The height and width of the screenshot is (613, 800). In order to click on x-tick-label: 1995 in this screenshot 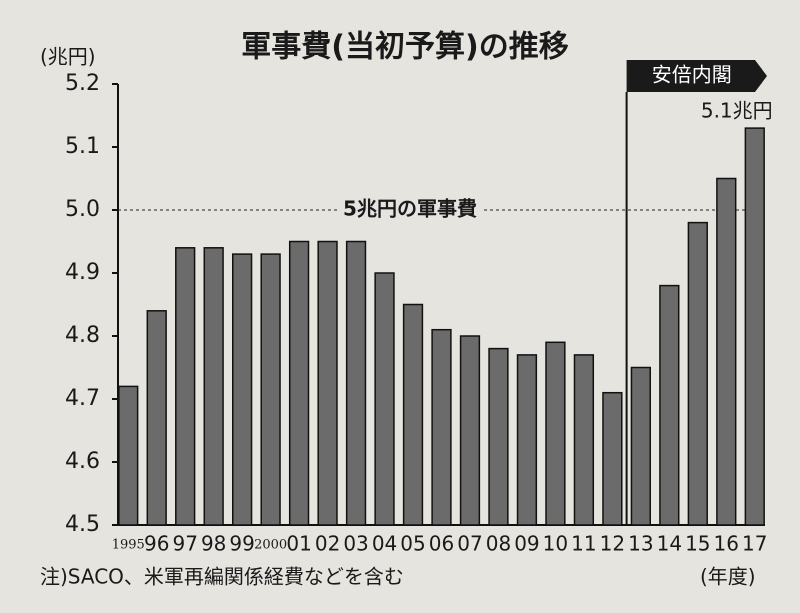, I will do `click(128, 545)`.